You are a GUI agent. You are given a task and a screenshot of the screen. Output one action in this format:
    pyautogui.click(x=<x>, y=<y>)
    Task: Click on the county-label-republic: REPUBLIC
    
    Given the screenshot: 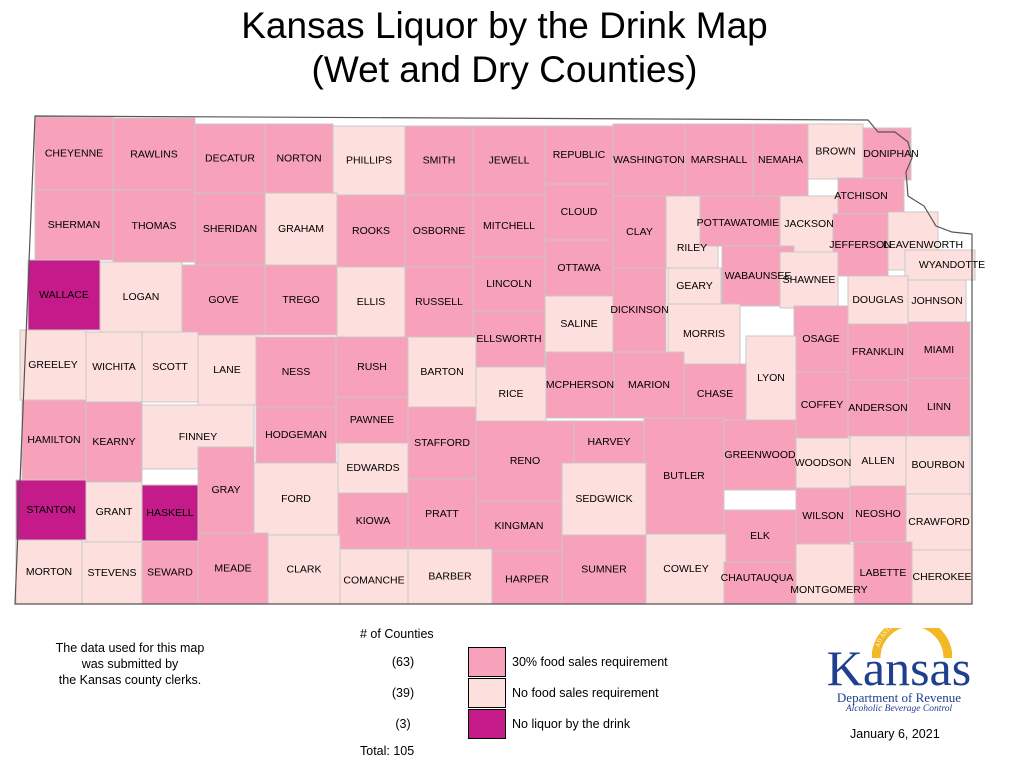 What is the action you would take?
    pyautogui.click(x=579, y=155)
    